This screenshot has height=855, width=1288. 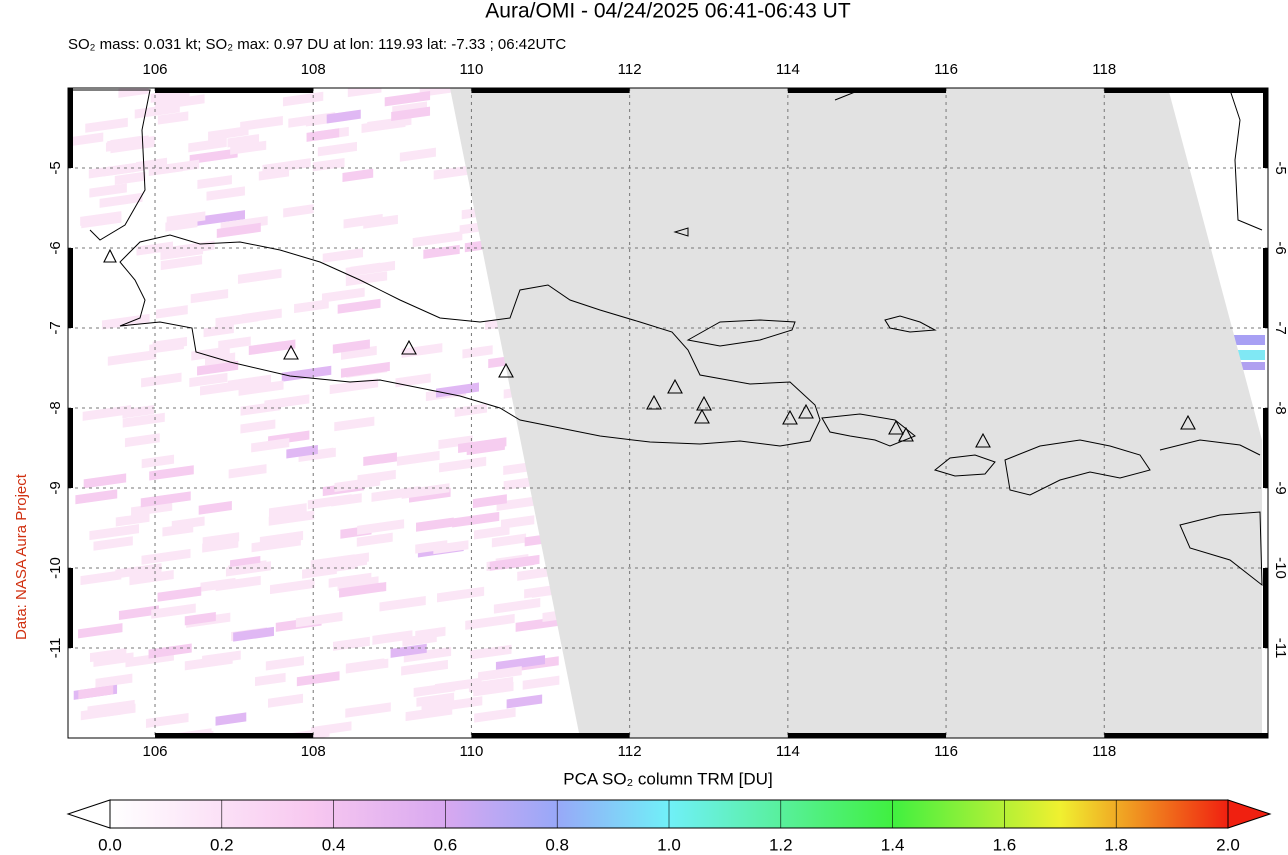 What do you see at coordinates (788, 69) in the screenshot?
I see `x-tick-label: 114` at bounding box center [788, 69].